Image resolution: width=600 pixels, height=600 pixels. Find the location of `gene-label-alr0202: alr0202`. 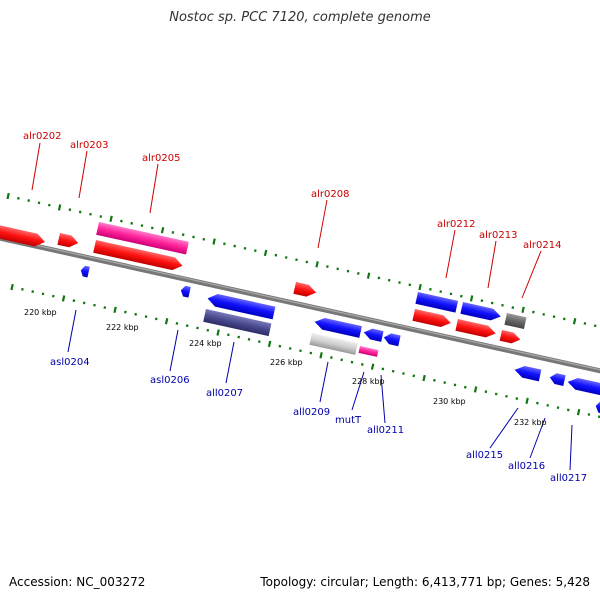

gene-label-alr0202: alr0202 is located at coordinates (42, 136).